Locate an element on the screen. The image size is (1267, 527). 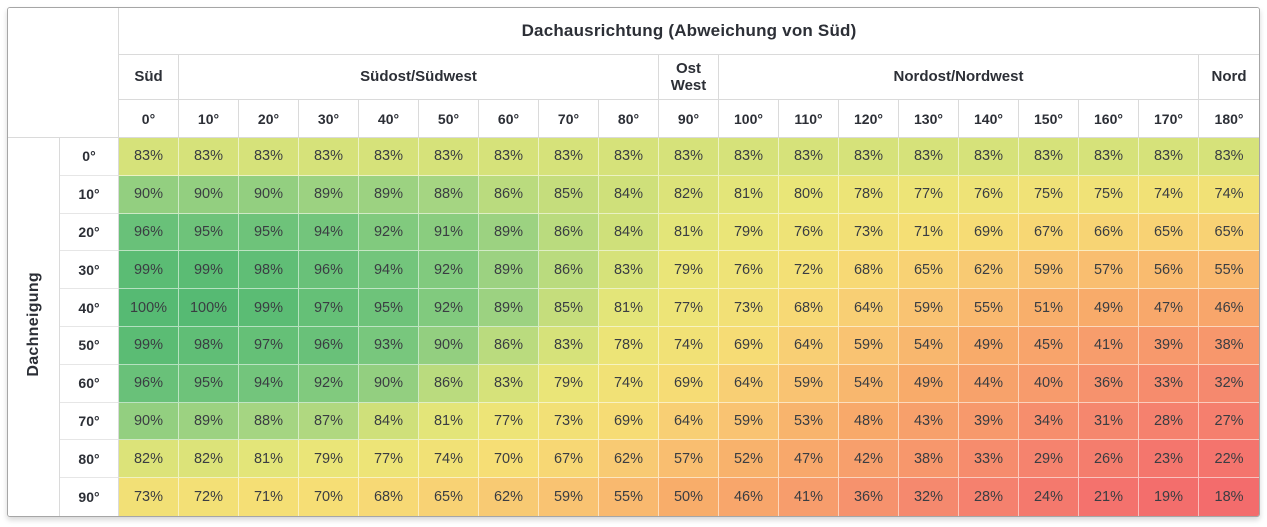
heatmap-cell: 71% is located at coordinates (269, 497).